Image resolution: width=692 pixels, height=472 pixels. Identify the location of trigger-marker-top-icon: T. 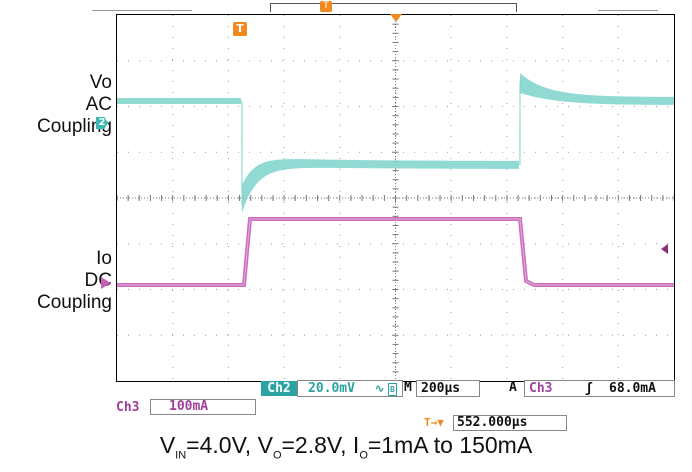
(326, 6).